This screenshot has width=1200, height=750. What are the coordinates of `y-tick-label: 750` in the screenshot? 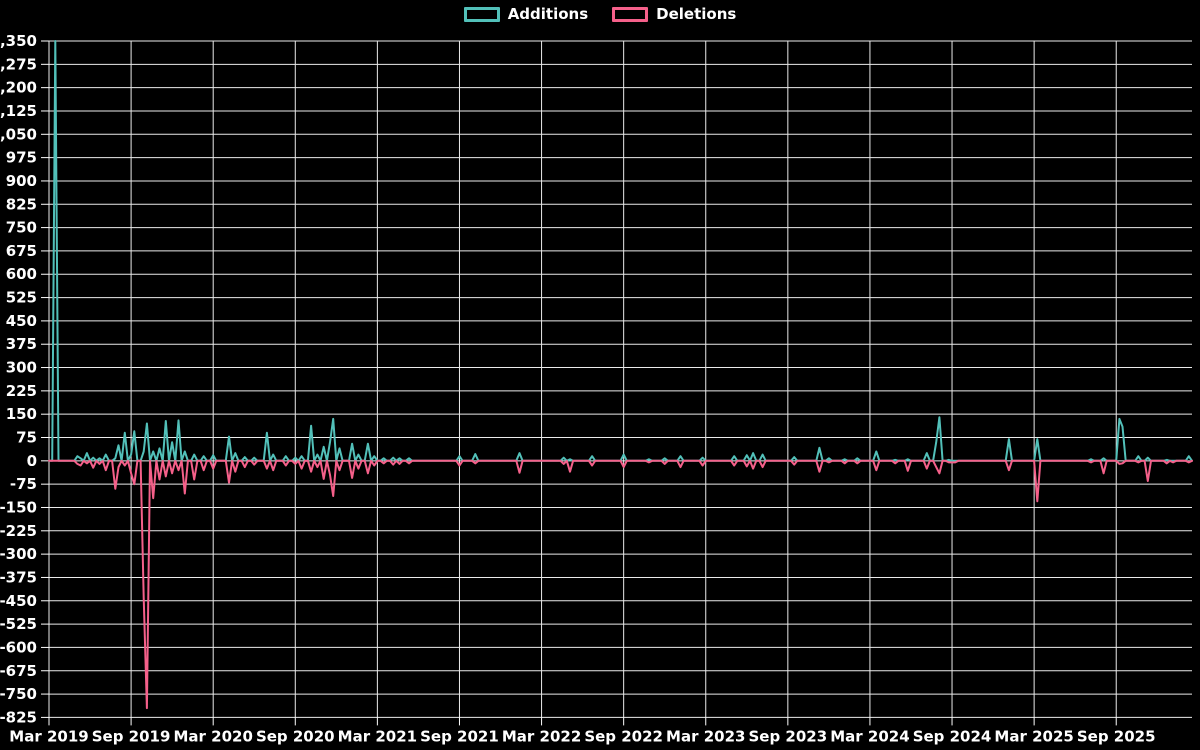 It's located at (21, 228).